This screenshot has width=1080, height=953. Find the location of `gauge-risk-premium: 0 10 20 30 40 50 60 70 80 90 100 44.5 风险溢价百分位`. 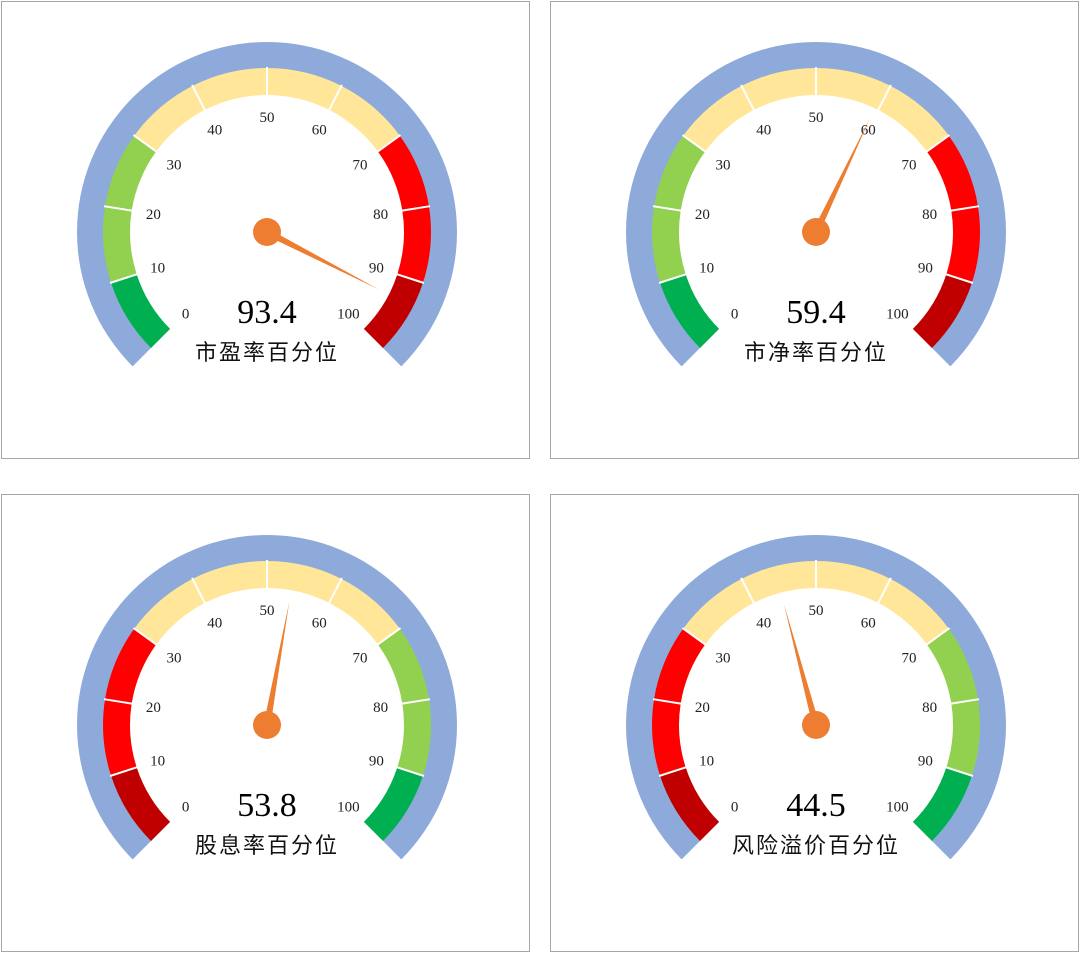

gauge-risk-premium: 0 10 20 30 40 50 60 70 80 90 100 44.5 风险溢价百分位 is located at coordinates (816, 697).